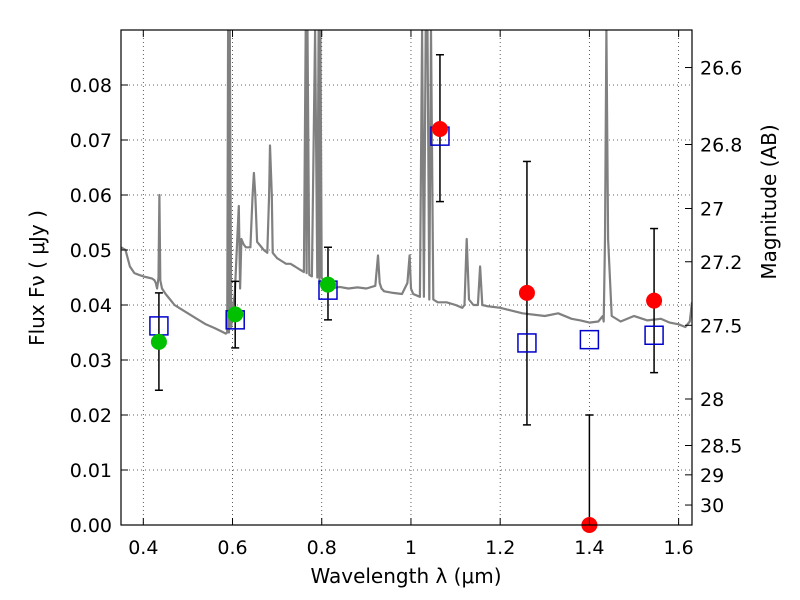  I want to click on x-tick-label: 0.4, so click(143, 548).